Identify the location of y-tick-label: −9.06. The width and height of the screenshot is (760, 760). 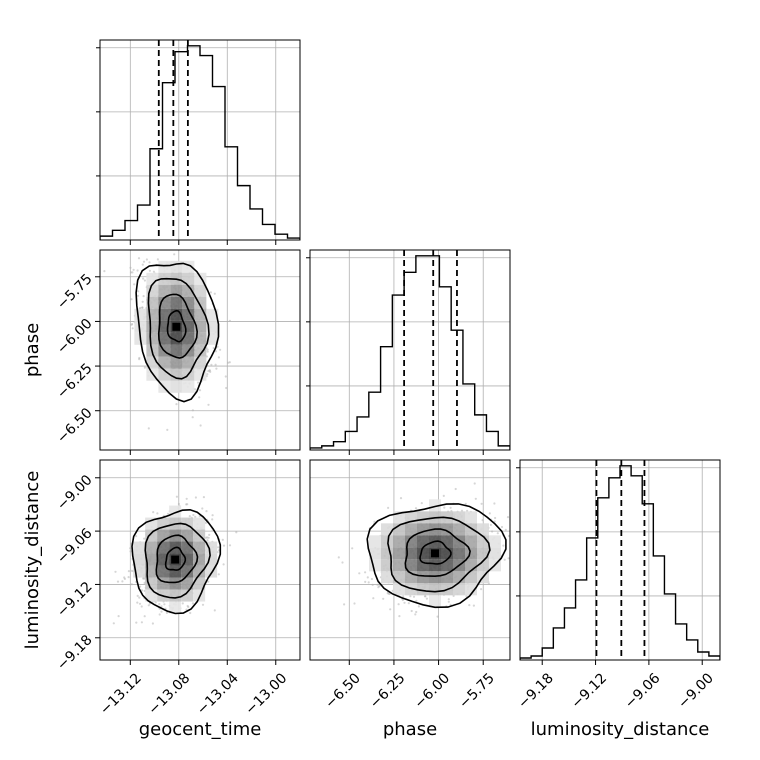
(75, 546).